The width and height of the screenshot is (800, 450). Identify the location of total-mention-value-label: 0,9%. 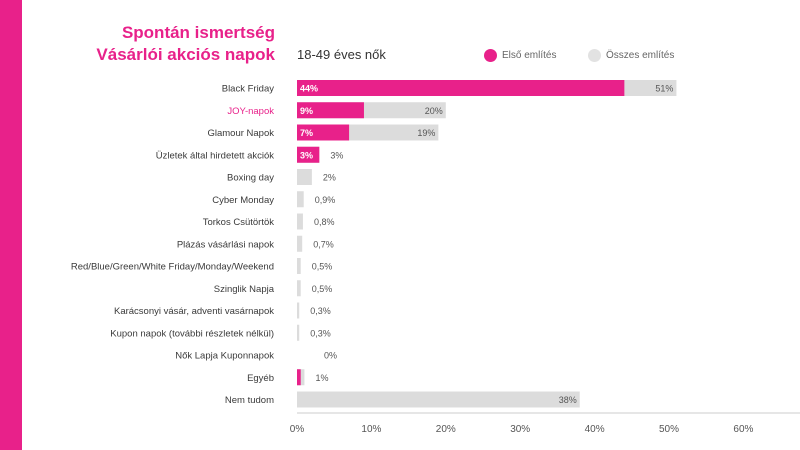
(325, 200).